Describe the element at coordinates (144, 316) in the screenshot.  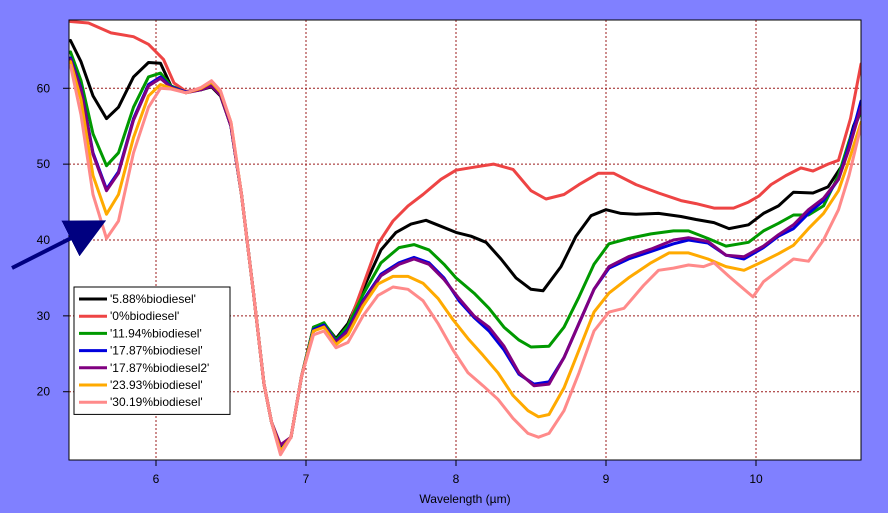
I see `legend-label: '0%biodiesel'` at that location.